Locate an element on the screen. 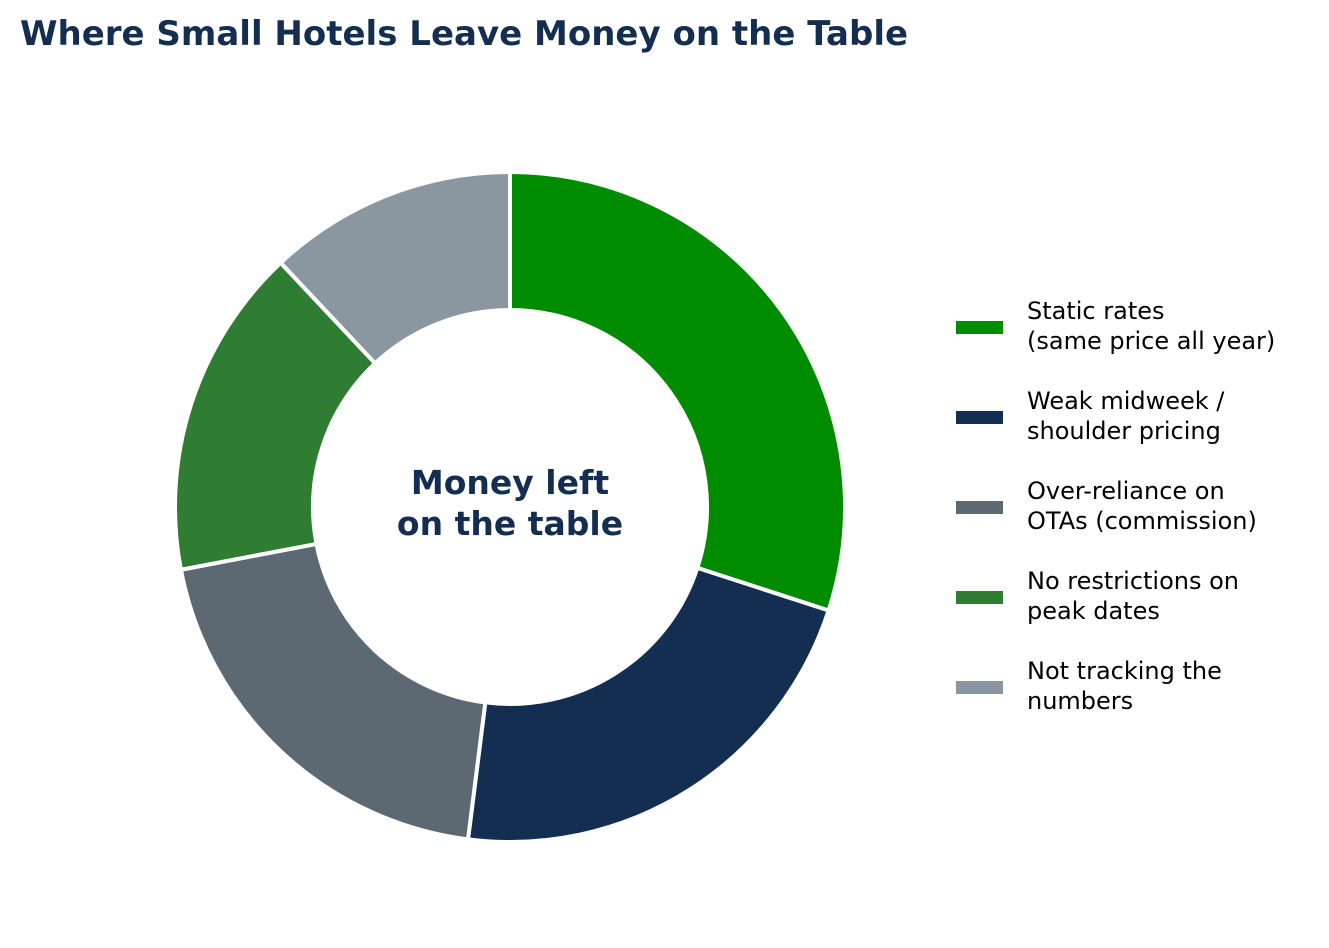 This screenshot has width=1329, height=948. donut-slice-over-reliance-on-otas-commission is located at coordinates (333, 691).